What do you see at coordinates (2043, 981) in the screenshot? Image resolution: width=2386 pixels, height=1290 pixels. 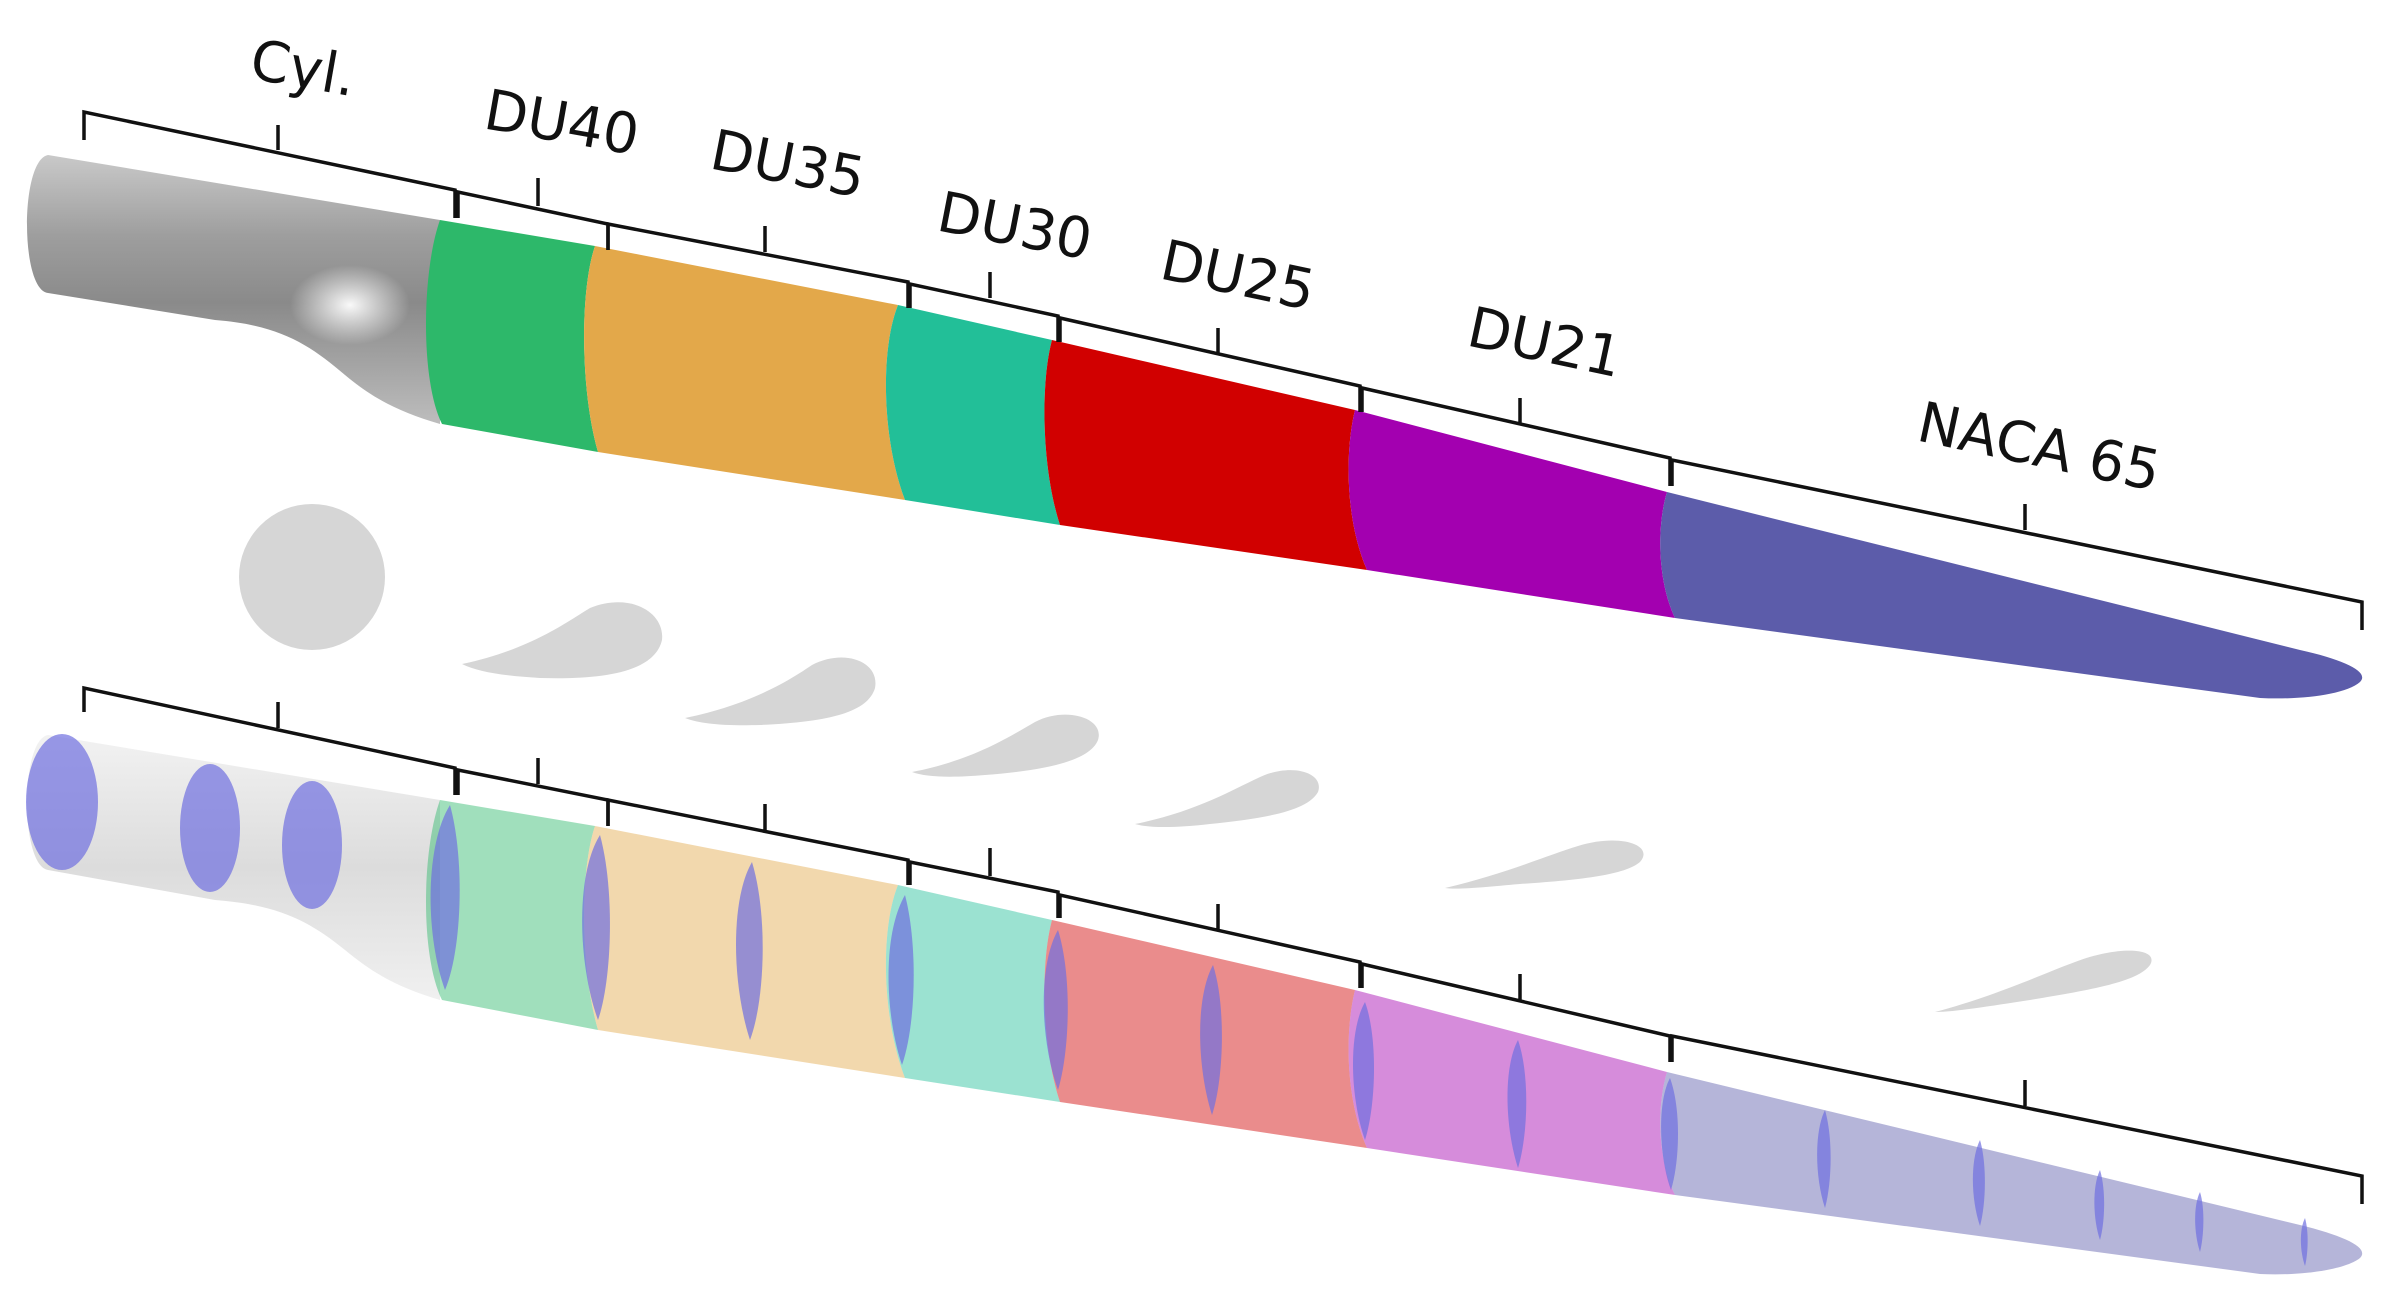 I see `cross-section-naca65` at bounding box center [2043, 981].